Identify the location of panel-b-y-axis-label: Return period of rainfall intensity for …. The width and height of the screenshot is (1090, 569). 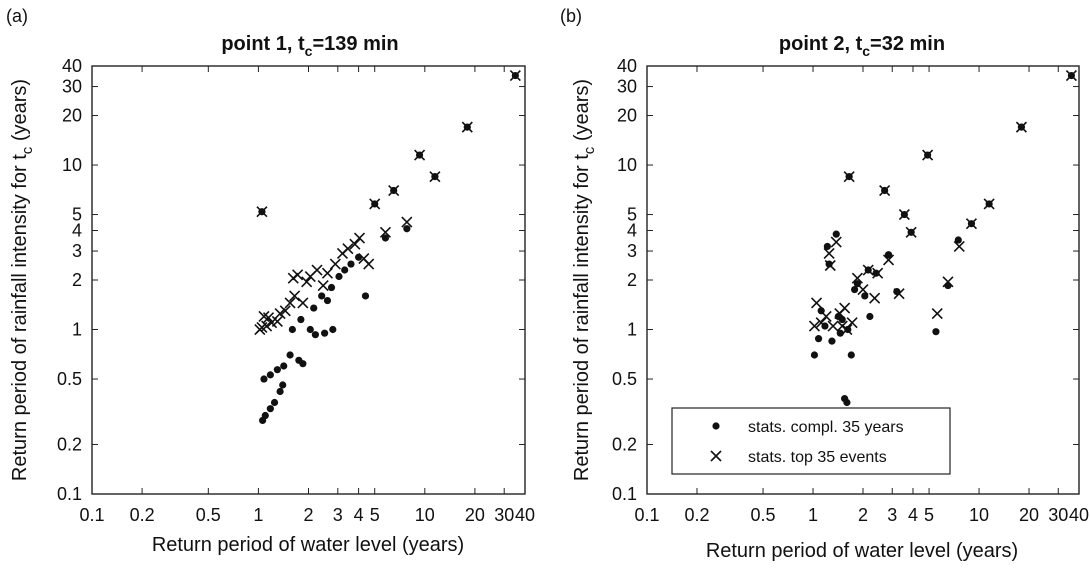
(584, 280).